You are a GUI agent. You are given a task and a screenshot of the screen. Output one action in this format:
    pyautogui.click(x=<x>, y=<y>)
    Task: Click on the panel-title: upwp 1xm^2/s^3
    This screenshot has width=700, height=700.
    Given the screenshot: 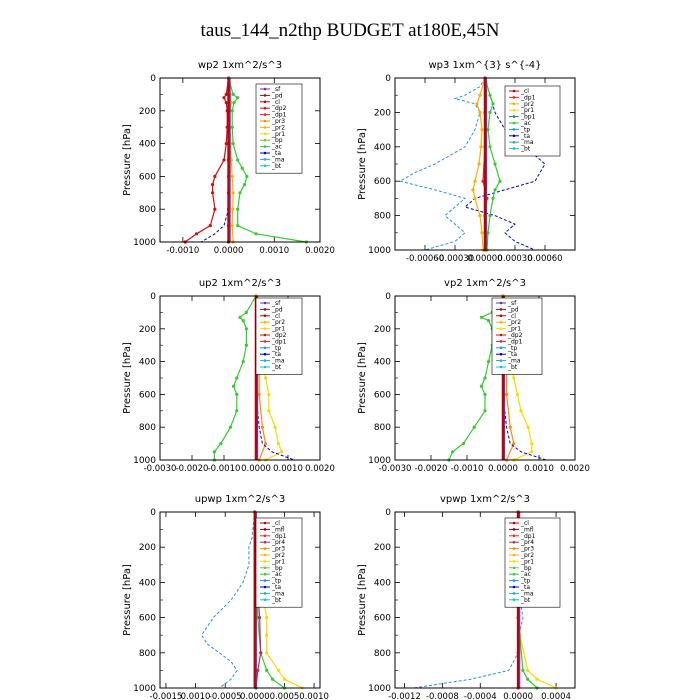 What is the action you would take?
    pyautogui.click(x=240, y=499)
    